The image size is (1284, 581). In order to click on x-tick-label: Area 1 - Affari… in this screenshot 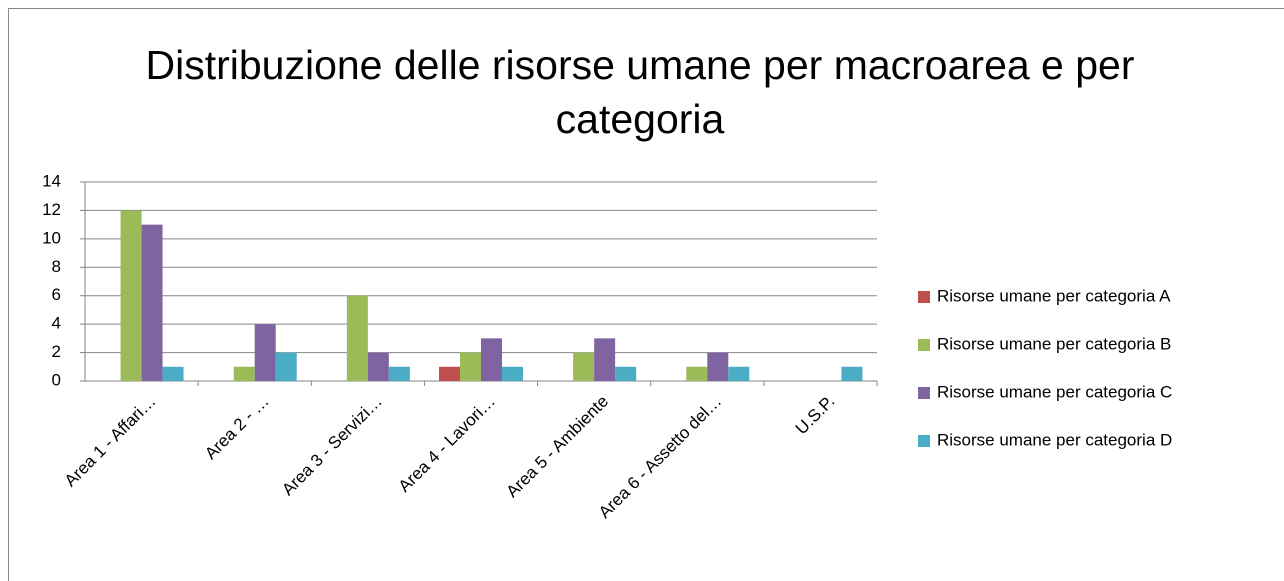, I will do `click(110, 441)`.